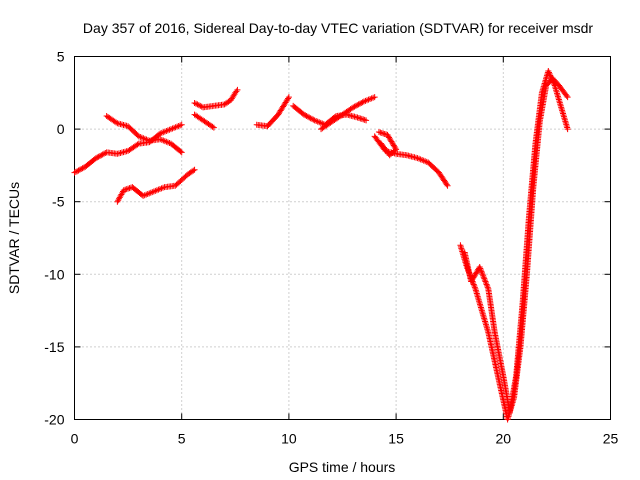  I want to click on y-axis-label: SDTVAR / TECUs, so click(14, 238).